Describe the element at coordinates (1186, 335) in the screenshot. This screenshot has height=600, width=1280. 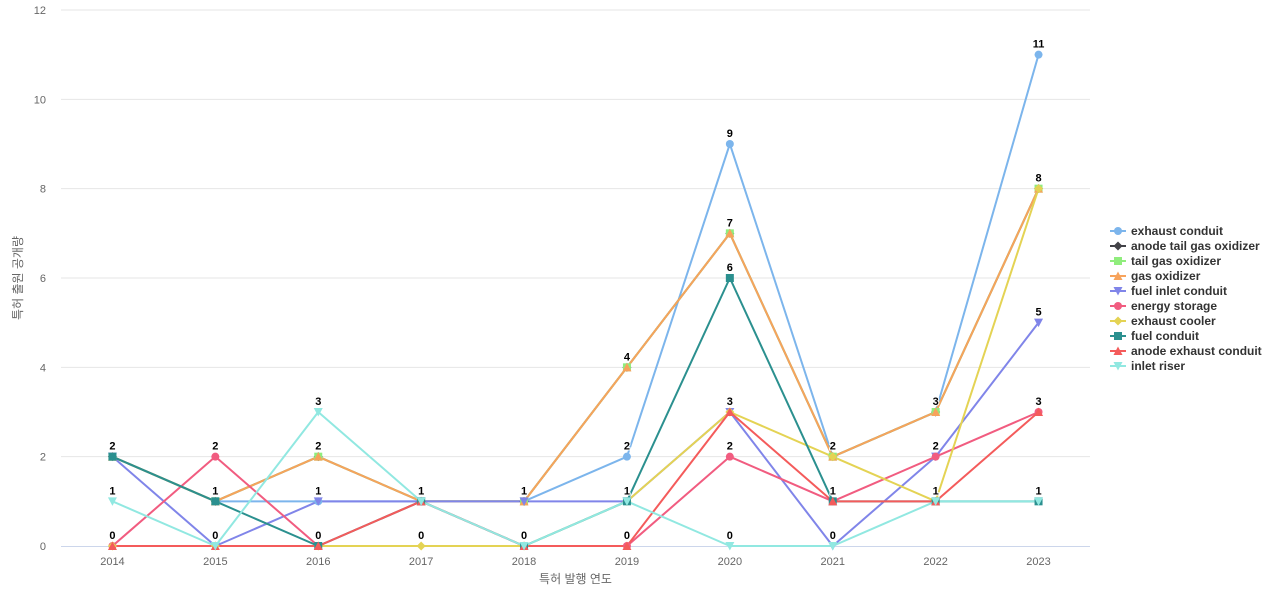
I see `legend-item-fuel-conduit: fuel conduit` at that location.